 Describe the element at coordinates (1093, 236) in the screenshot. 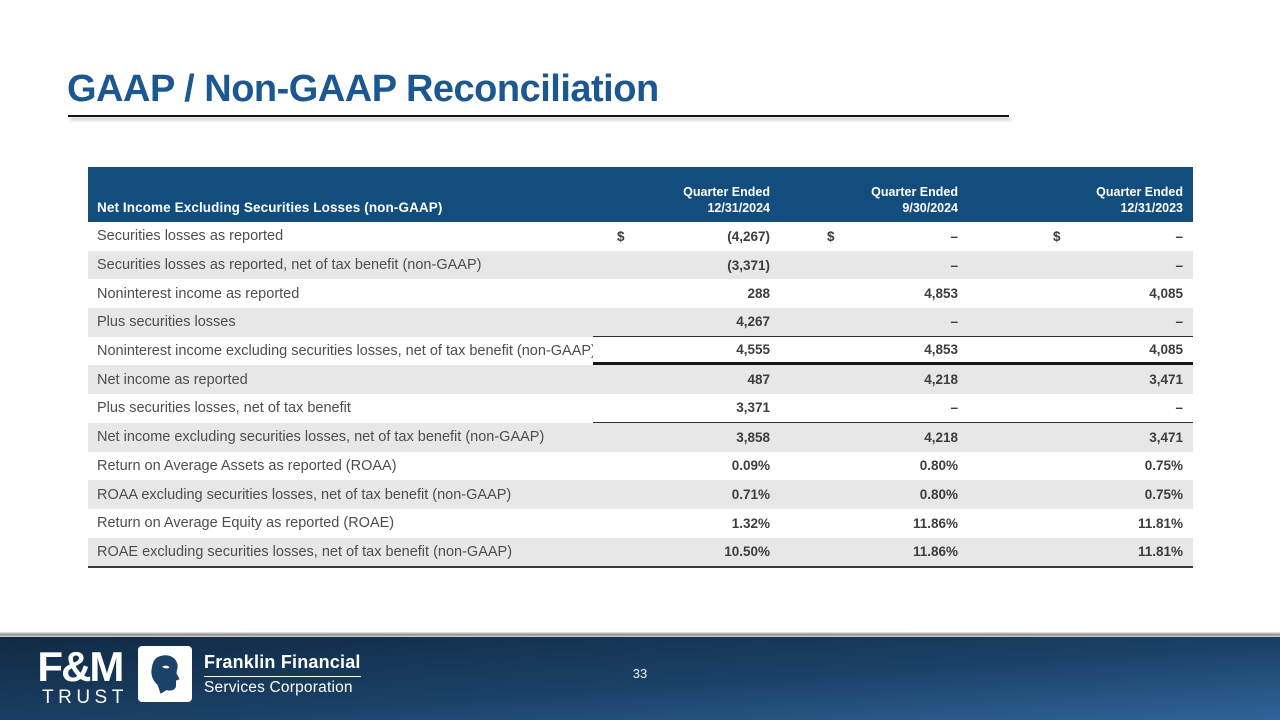

I see `cell-value: $ –` at that location.